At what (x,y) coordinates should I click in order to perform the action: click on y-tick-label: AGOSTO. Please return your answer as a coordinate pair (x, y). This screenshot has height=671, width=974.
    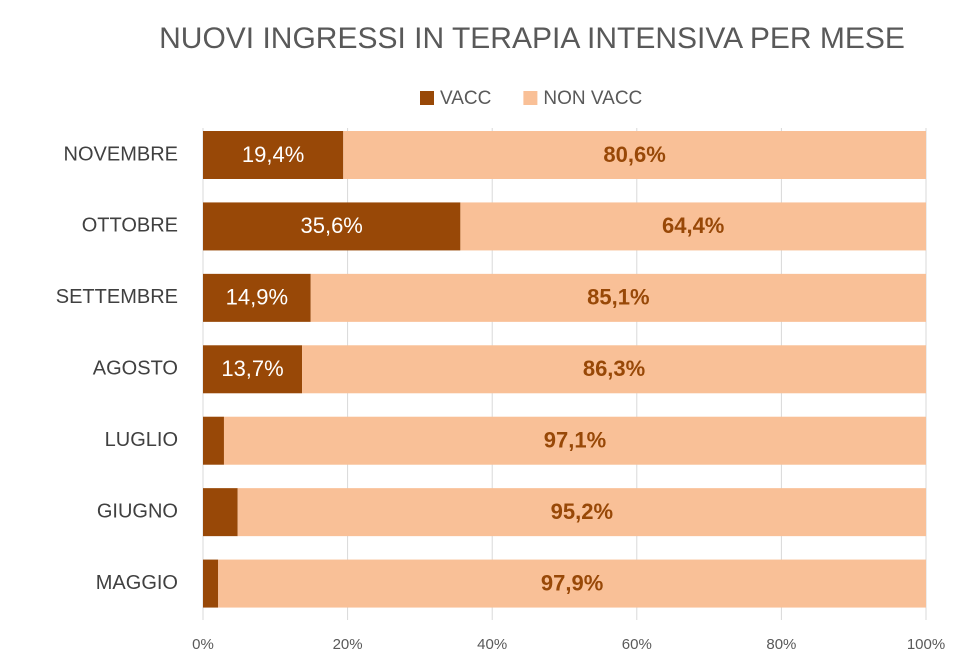
    Looking at the image, I should click on (135, 369).